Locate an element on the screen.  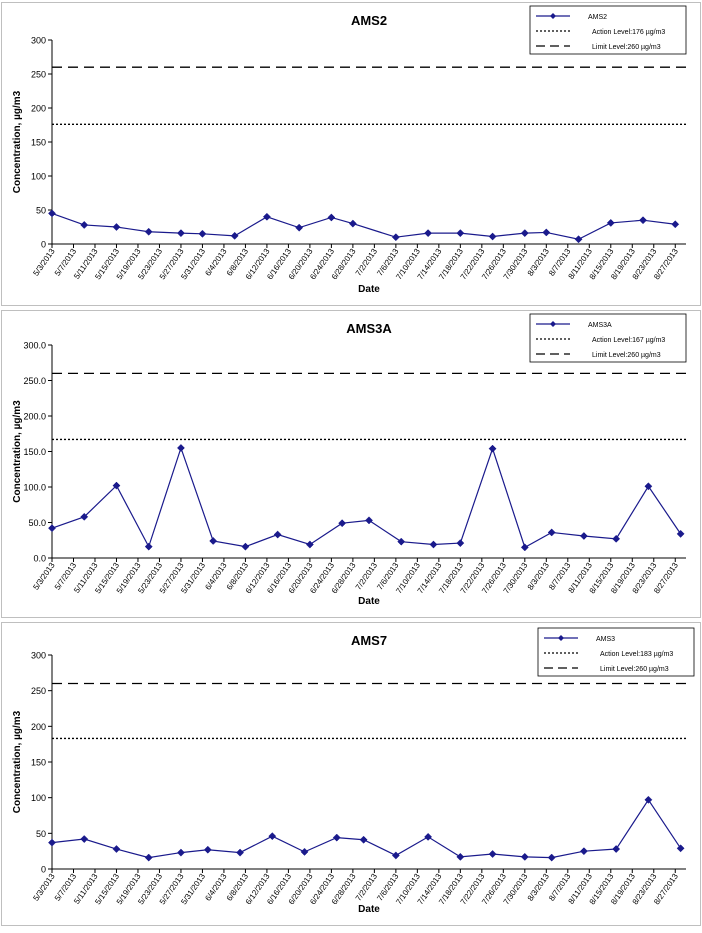
chart-title: AMS3A is located at coordinates (369, 328).